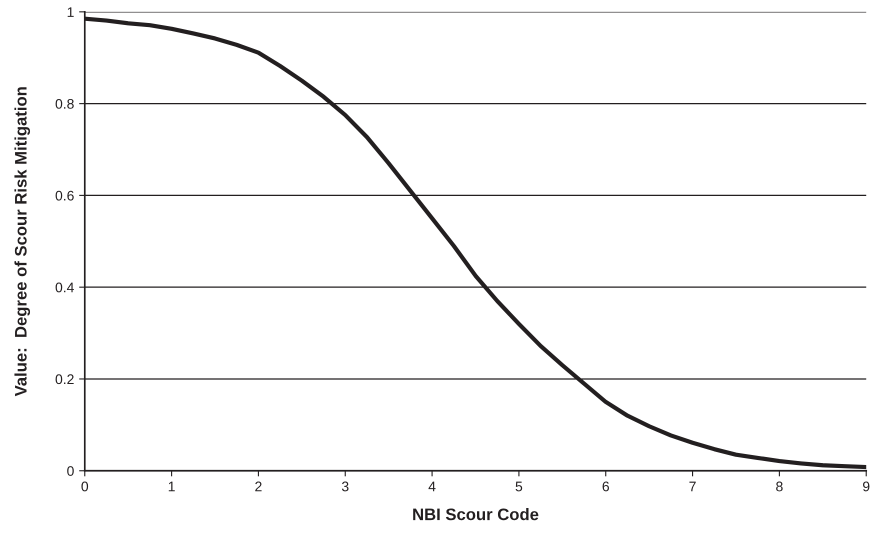 Image resolution: width=883 pixels, height=538 pixels. Describe the element at coordinates (475, 514) in the screenshot. I see `x-axis-title: NBI Scour Code` at that location.